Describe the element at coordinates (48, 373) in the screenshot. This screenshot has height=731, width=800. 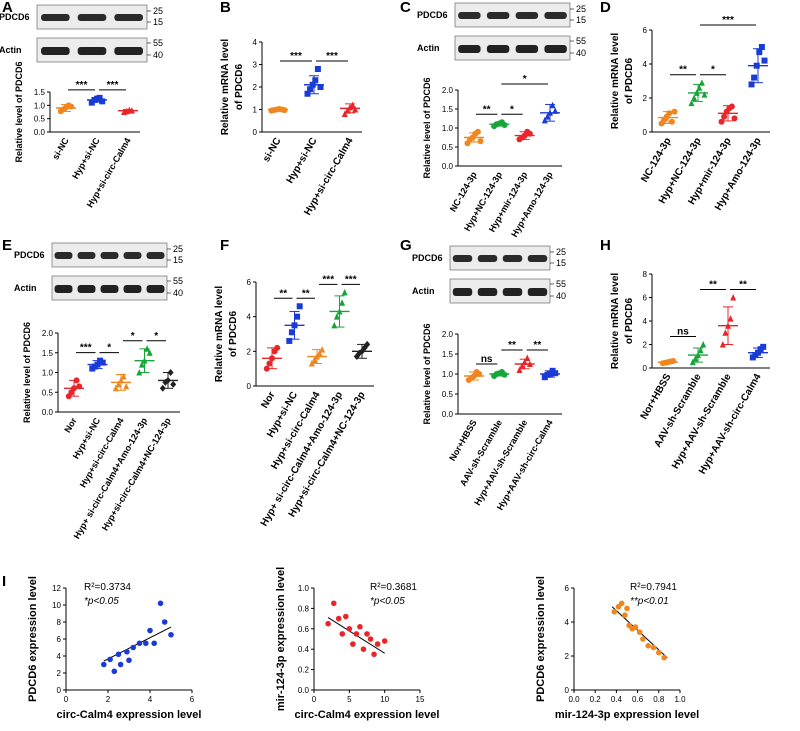
I see `y-tick-label: 1.0` at that location.